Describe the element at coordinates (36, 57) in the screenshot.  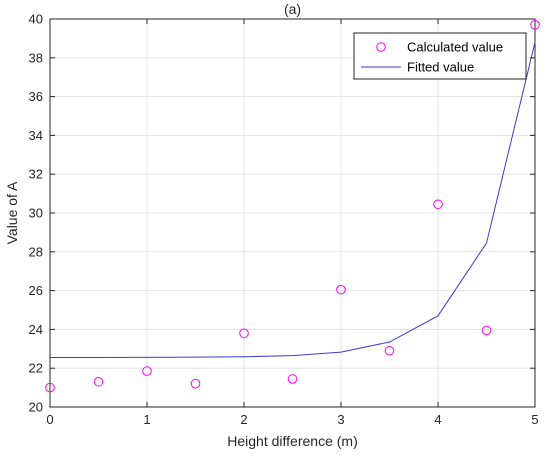
I see `y-tick-label: 38` at that location.